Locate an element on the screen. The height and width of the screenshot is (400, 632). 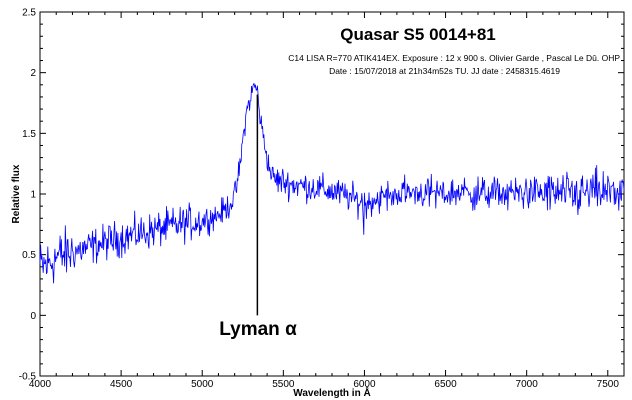
lyman-alpha-annotation: Lyman α is located at coordinates (258, 329).